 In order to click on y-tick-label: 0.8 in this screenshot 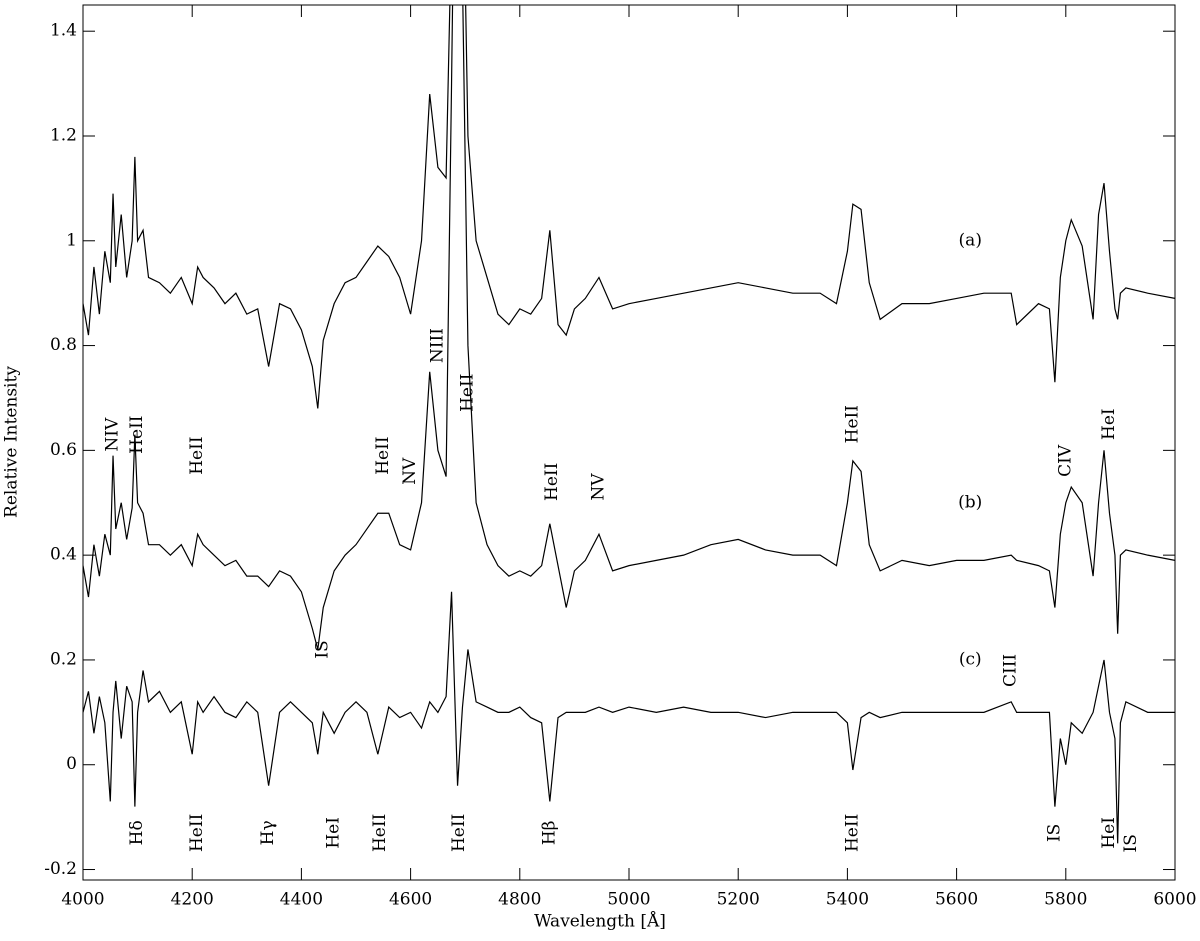, I will do `click(63, 345)`.